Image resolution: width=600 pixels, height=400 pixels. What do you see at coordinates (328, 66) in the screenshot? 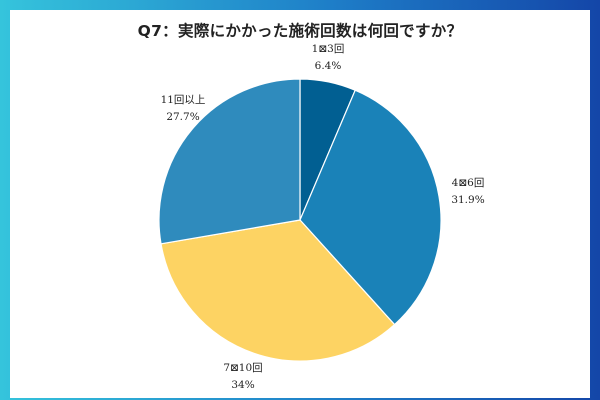
I see `slice-value-1: 6.4%` at bounding box center [328, 66].